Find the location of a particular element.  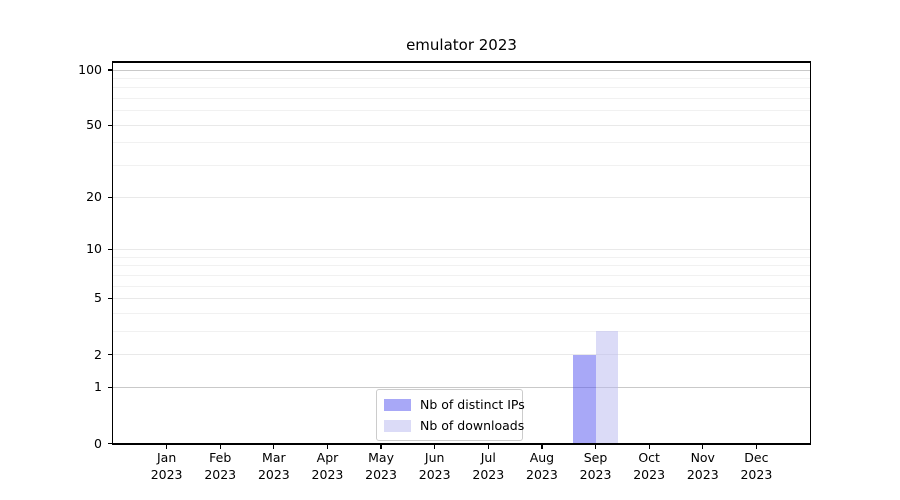

x-tick-mark-oct is located at coordinates (649, 446).